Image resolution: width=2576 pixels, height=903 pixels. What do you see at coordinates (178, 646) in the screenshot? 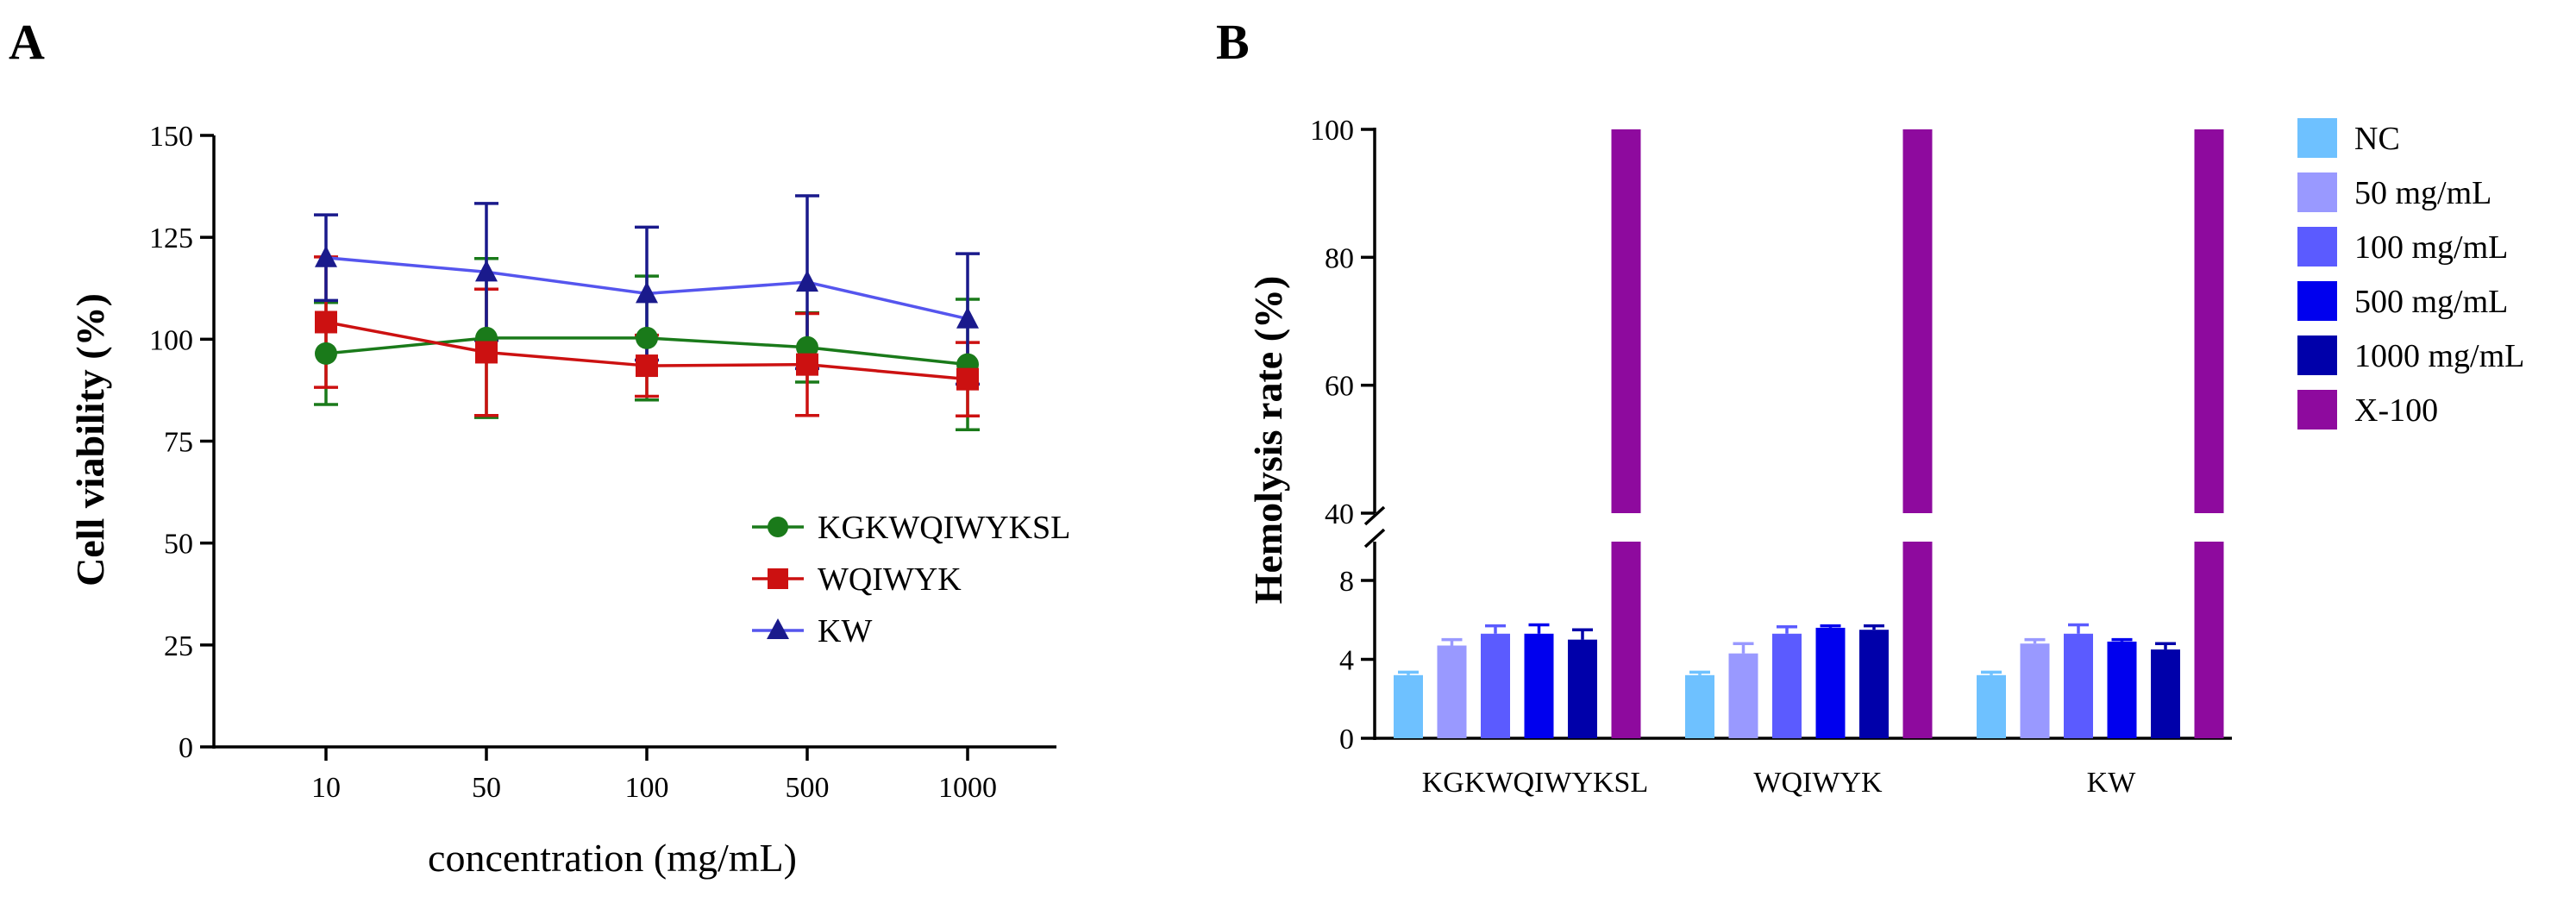
I see `panel-a-y-tick-label: 25` at bounding box center [178, 646].